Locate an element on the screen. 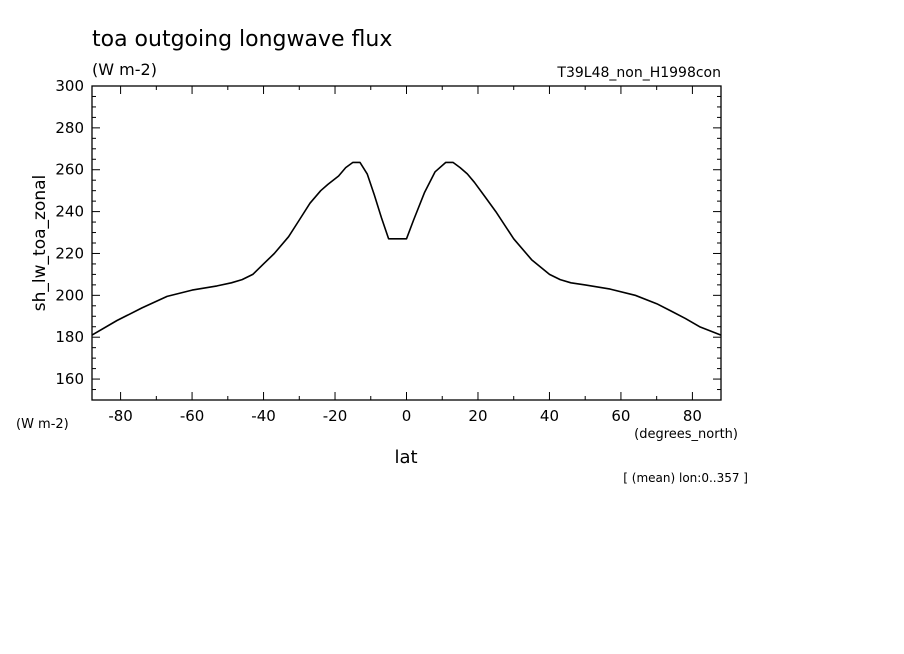 The width and height of the screenshot is (904, 654). x-tick-labels: -80 -60 -40 -20 0 20 40 60 80 is located at coordinates (405, 416).